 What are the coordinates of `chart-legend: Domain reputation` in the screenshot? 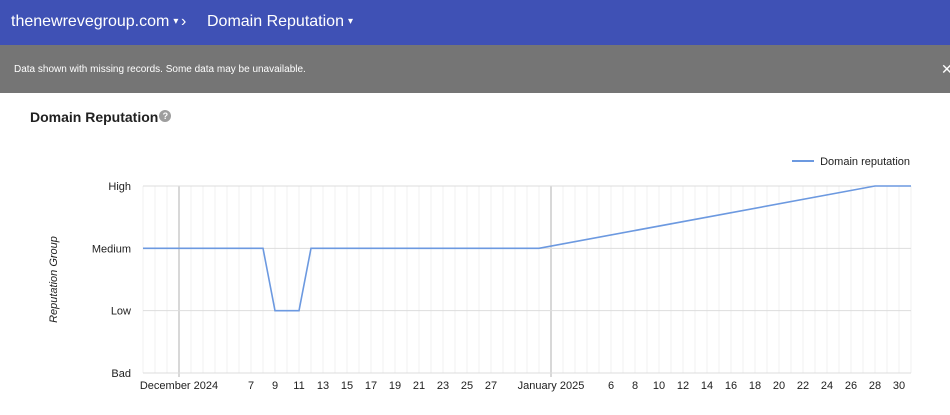 It's located at (851, 162).